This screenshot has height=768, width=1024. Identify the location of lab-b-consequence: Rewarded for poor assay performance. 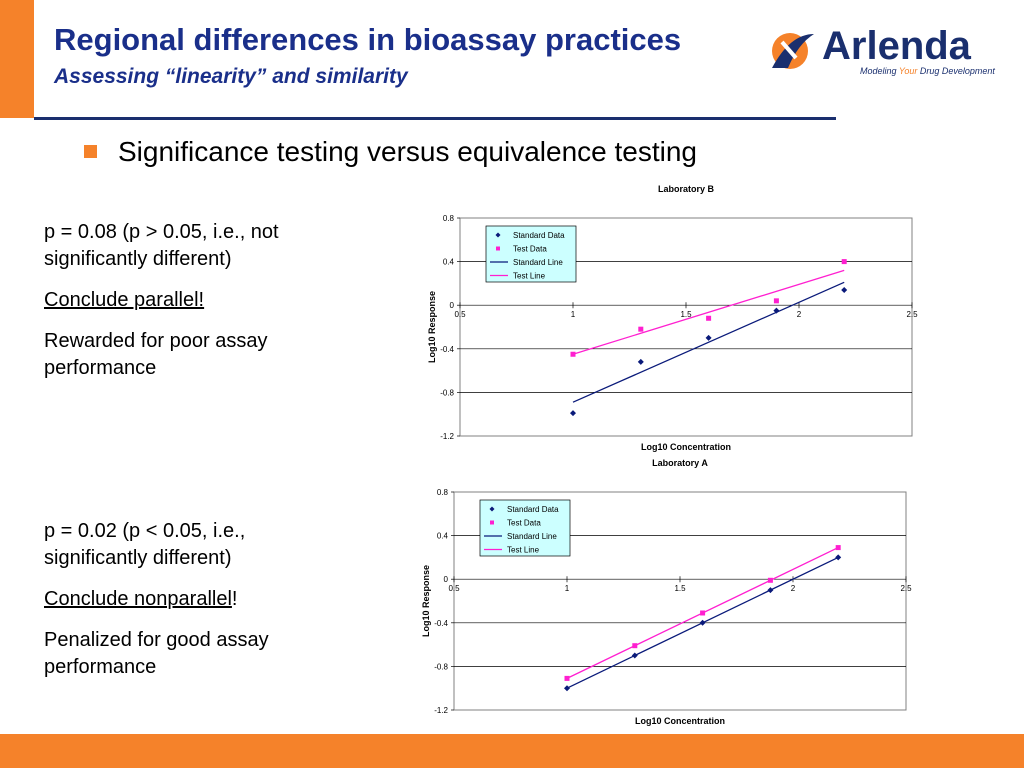
(156, 354).